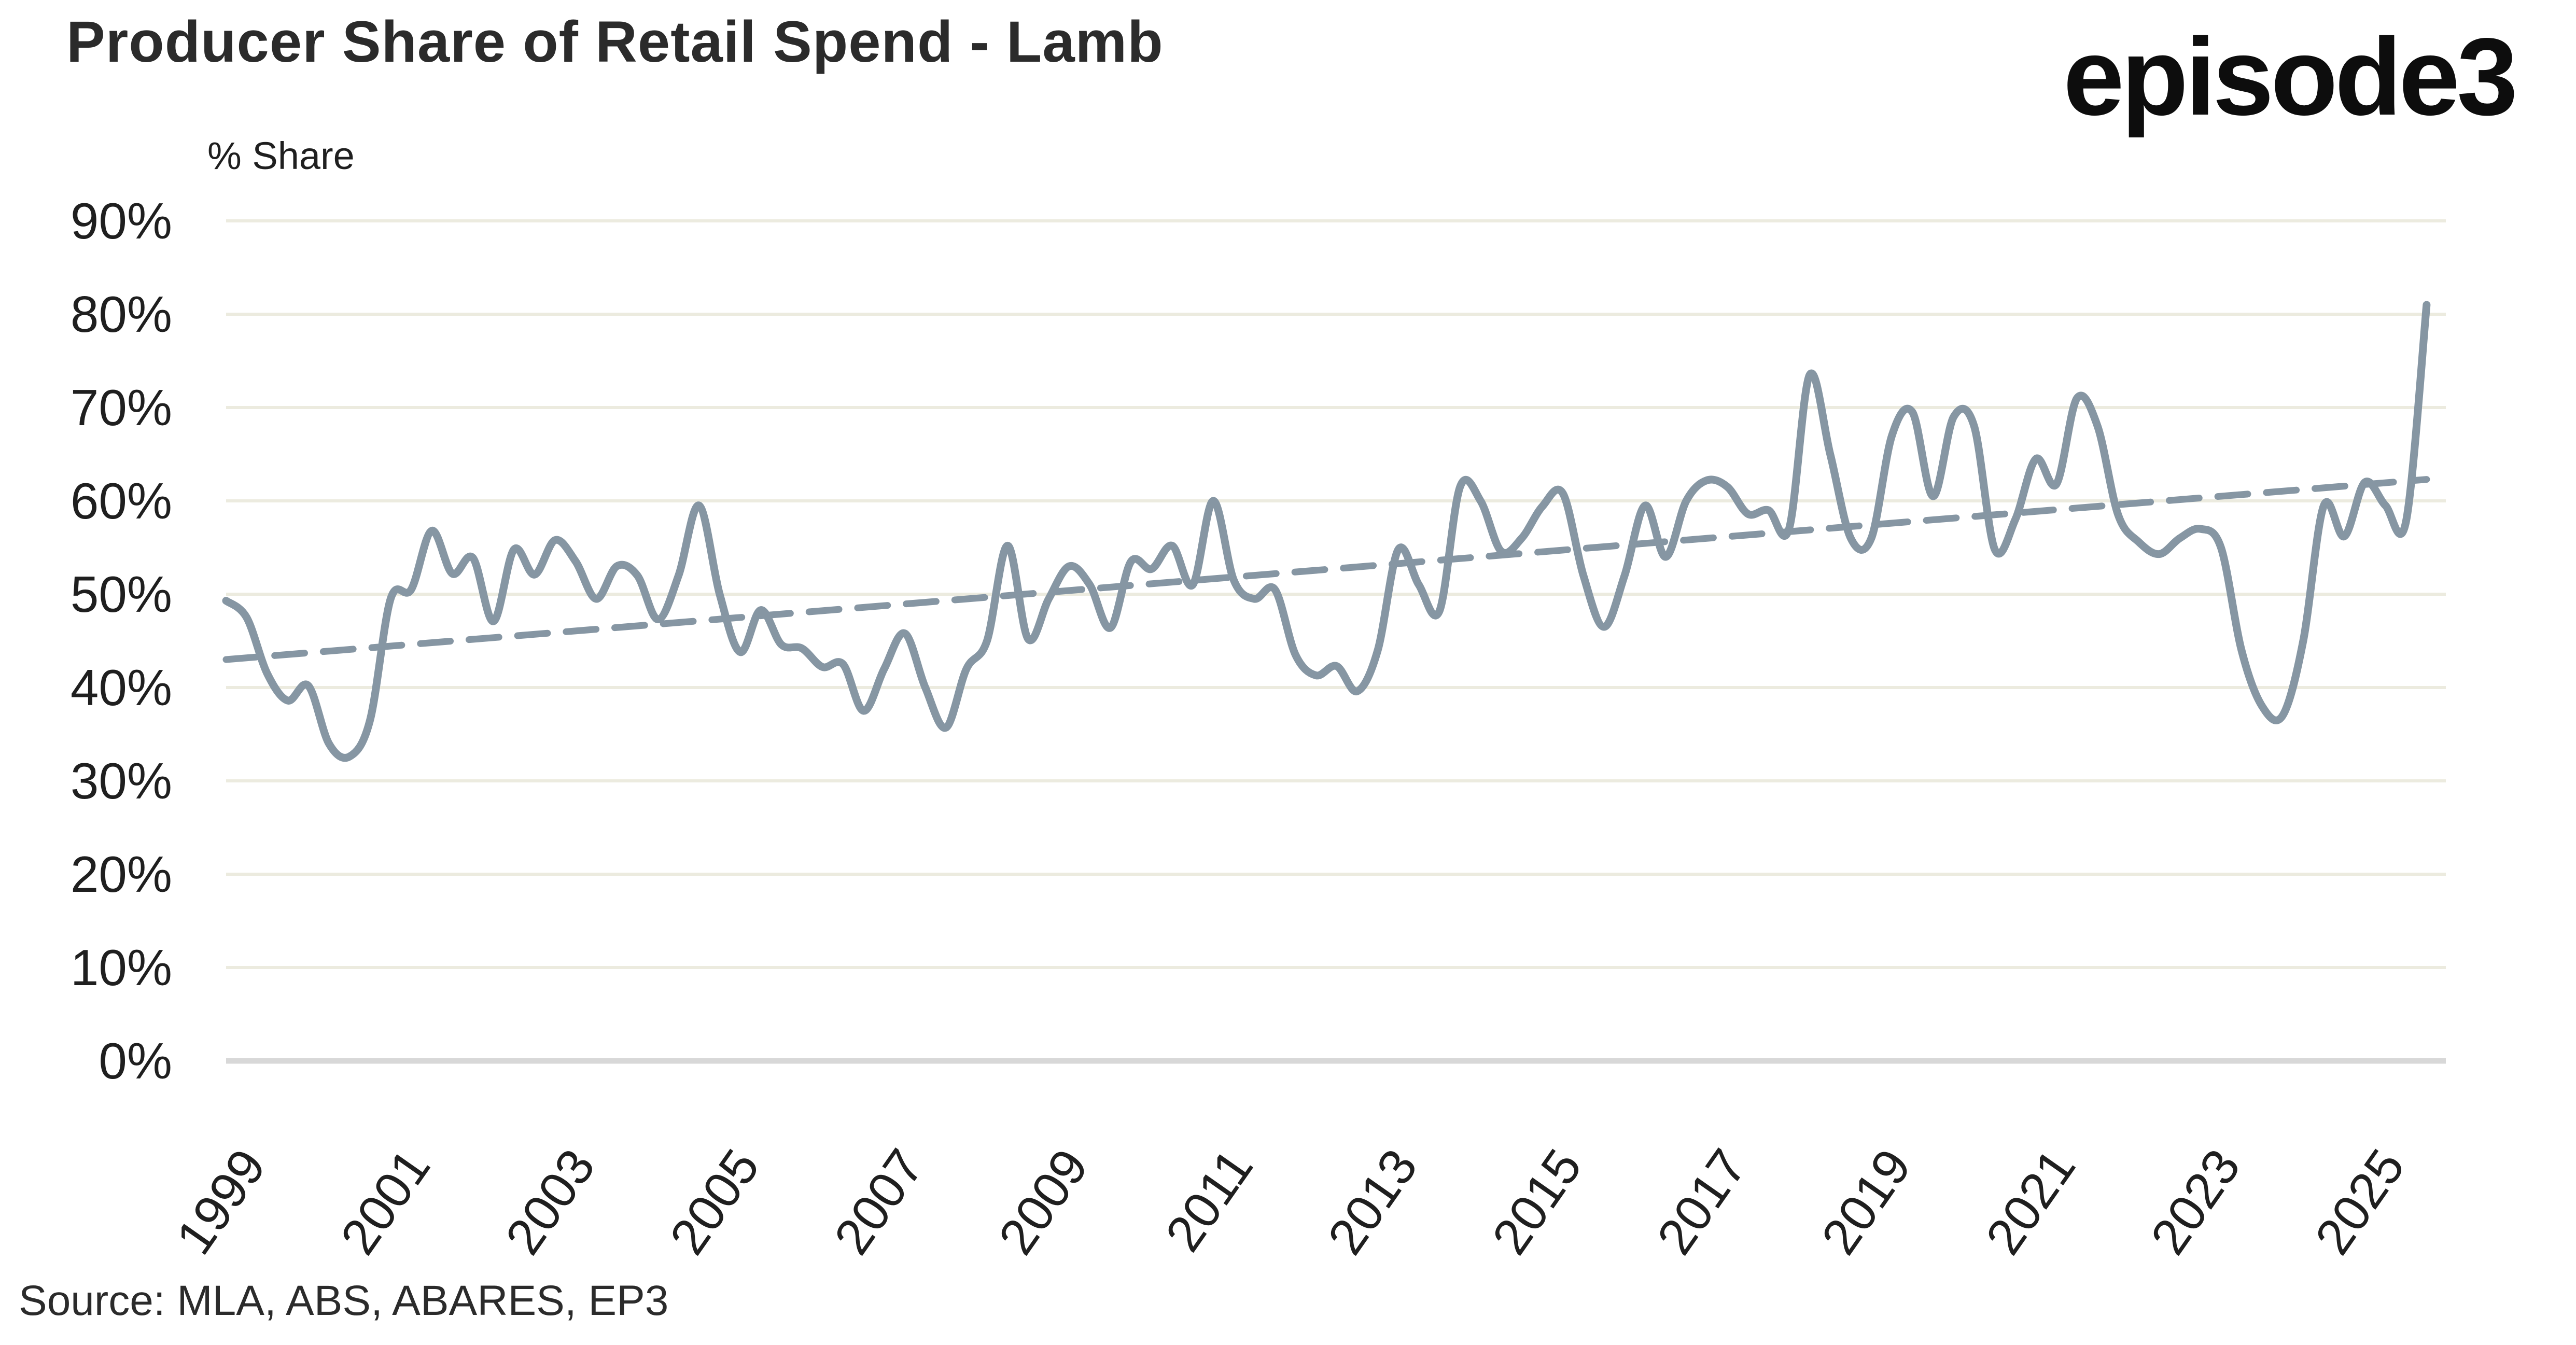  What do you see at coordinates (121, 781) in the screenshot?
I see `y-tick-label: 30%` at bounding box center [121, 781].